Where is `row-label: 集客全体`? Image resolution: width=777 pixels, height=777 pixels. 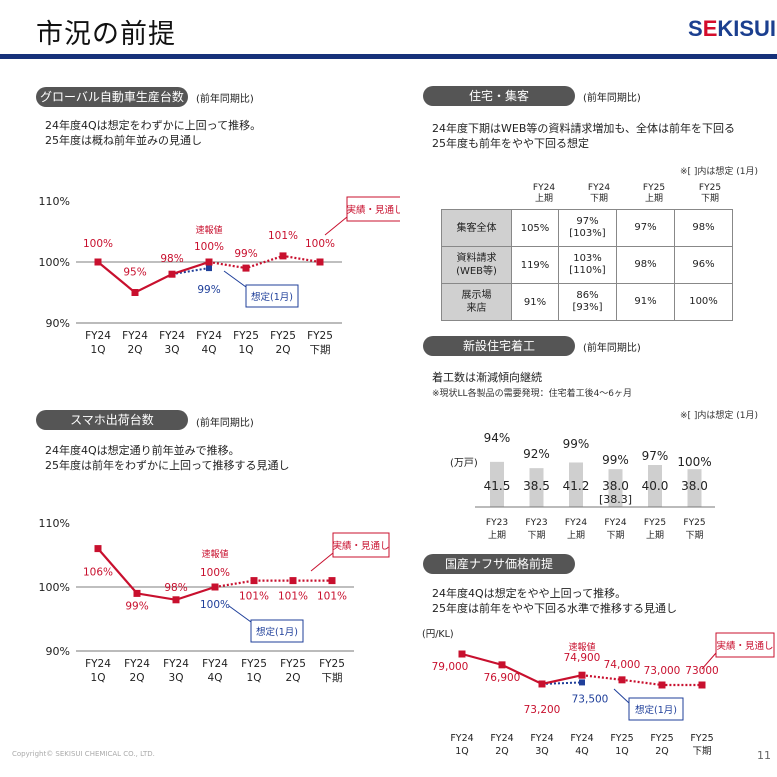 row-label: 集客全体 is located at coordinates (476, 228).